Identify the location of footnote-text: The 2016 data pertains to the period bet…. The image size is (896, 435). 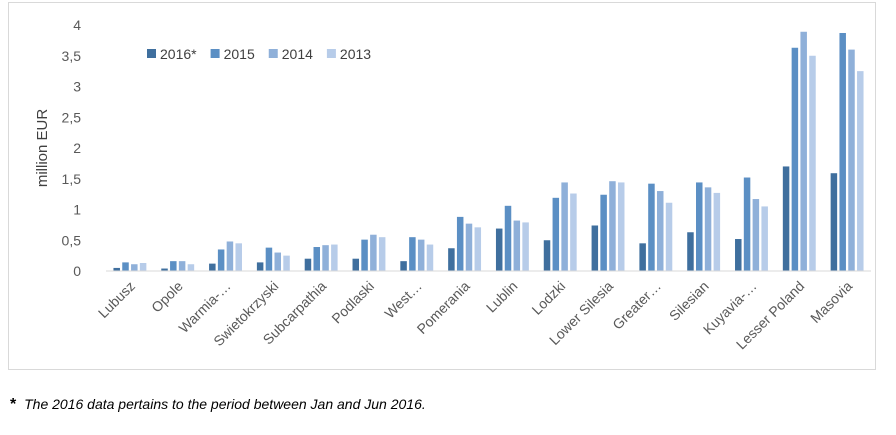
(225, 404).